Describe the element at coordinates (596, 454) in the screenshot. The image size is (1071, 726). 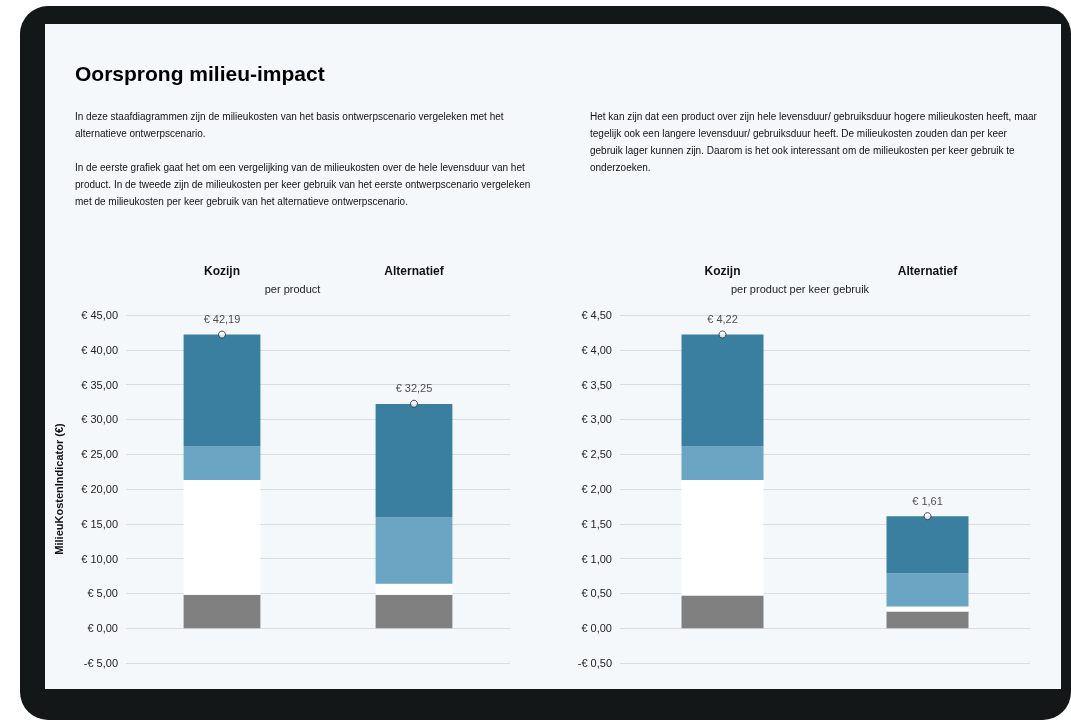
I see `y-tick-label: € 2,50` at that location.